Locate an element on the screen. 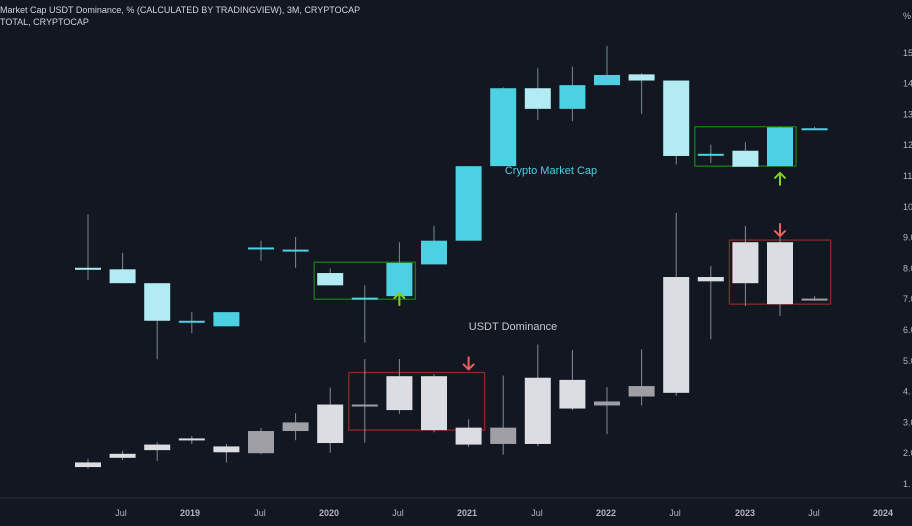 This screenshot has width=912, height=526. x-tick-label: 2022 is located at coordinates (606, 513).